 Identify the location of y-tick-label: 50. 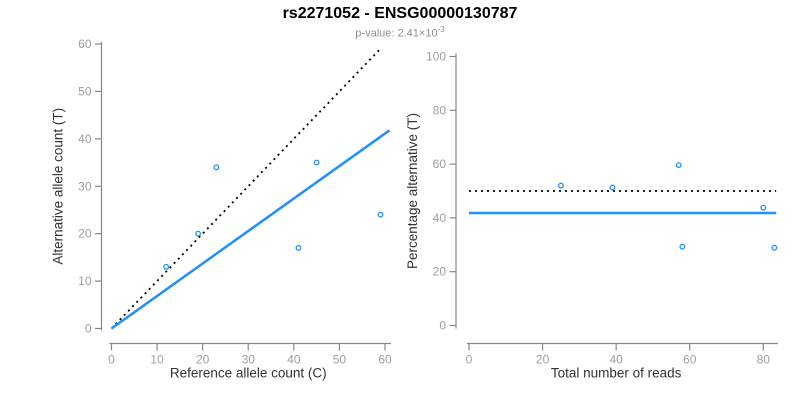
(85, 91).